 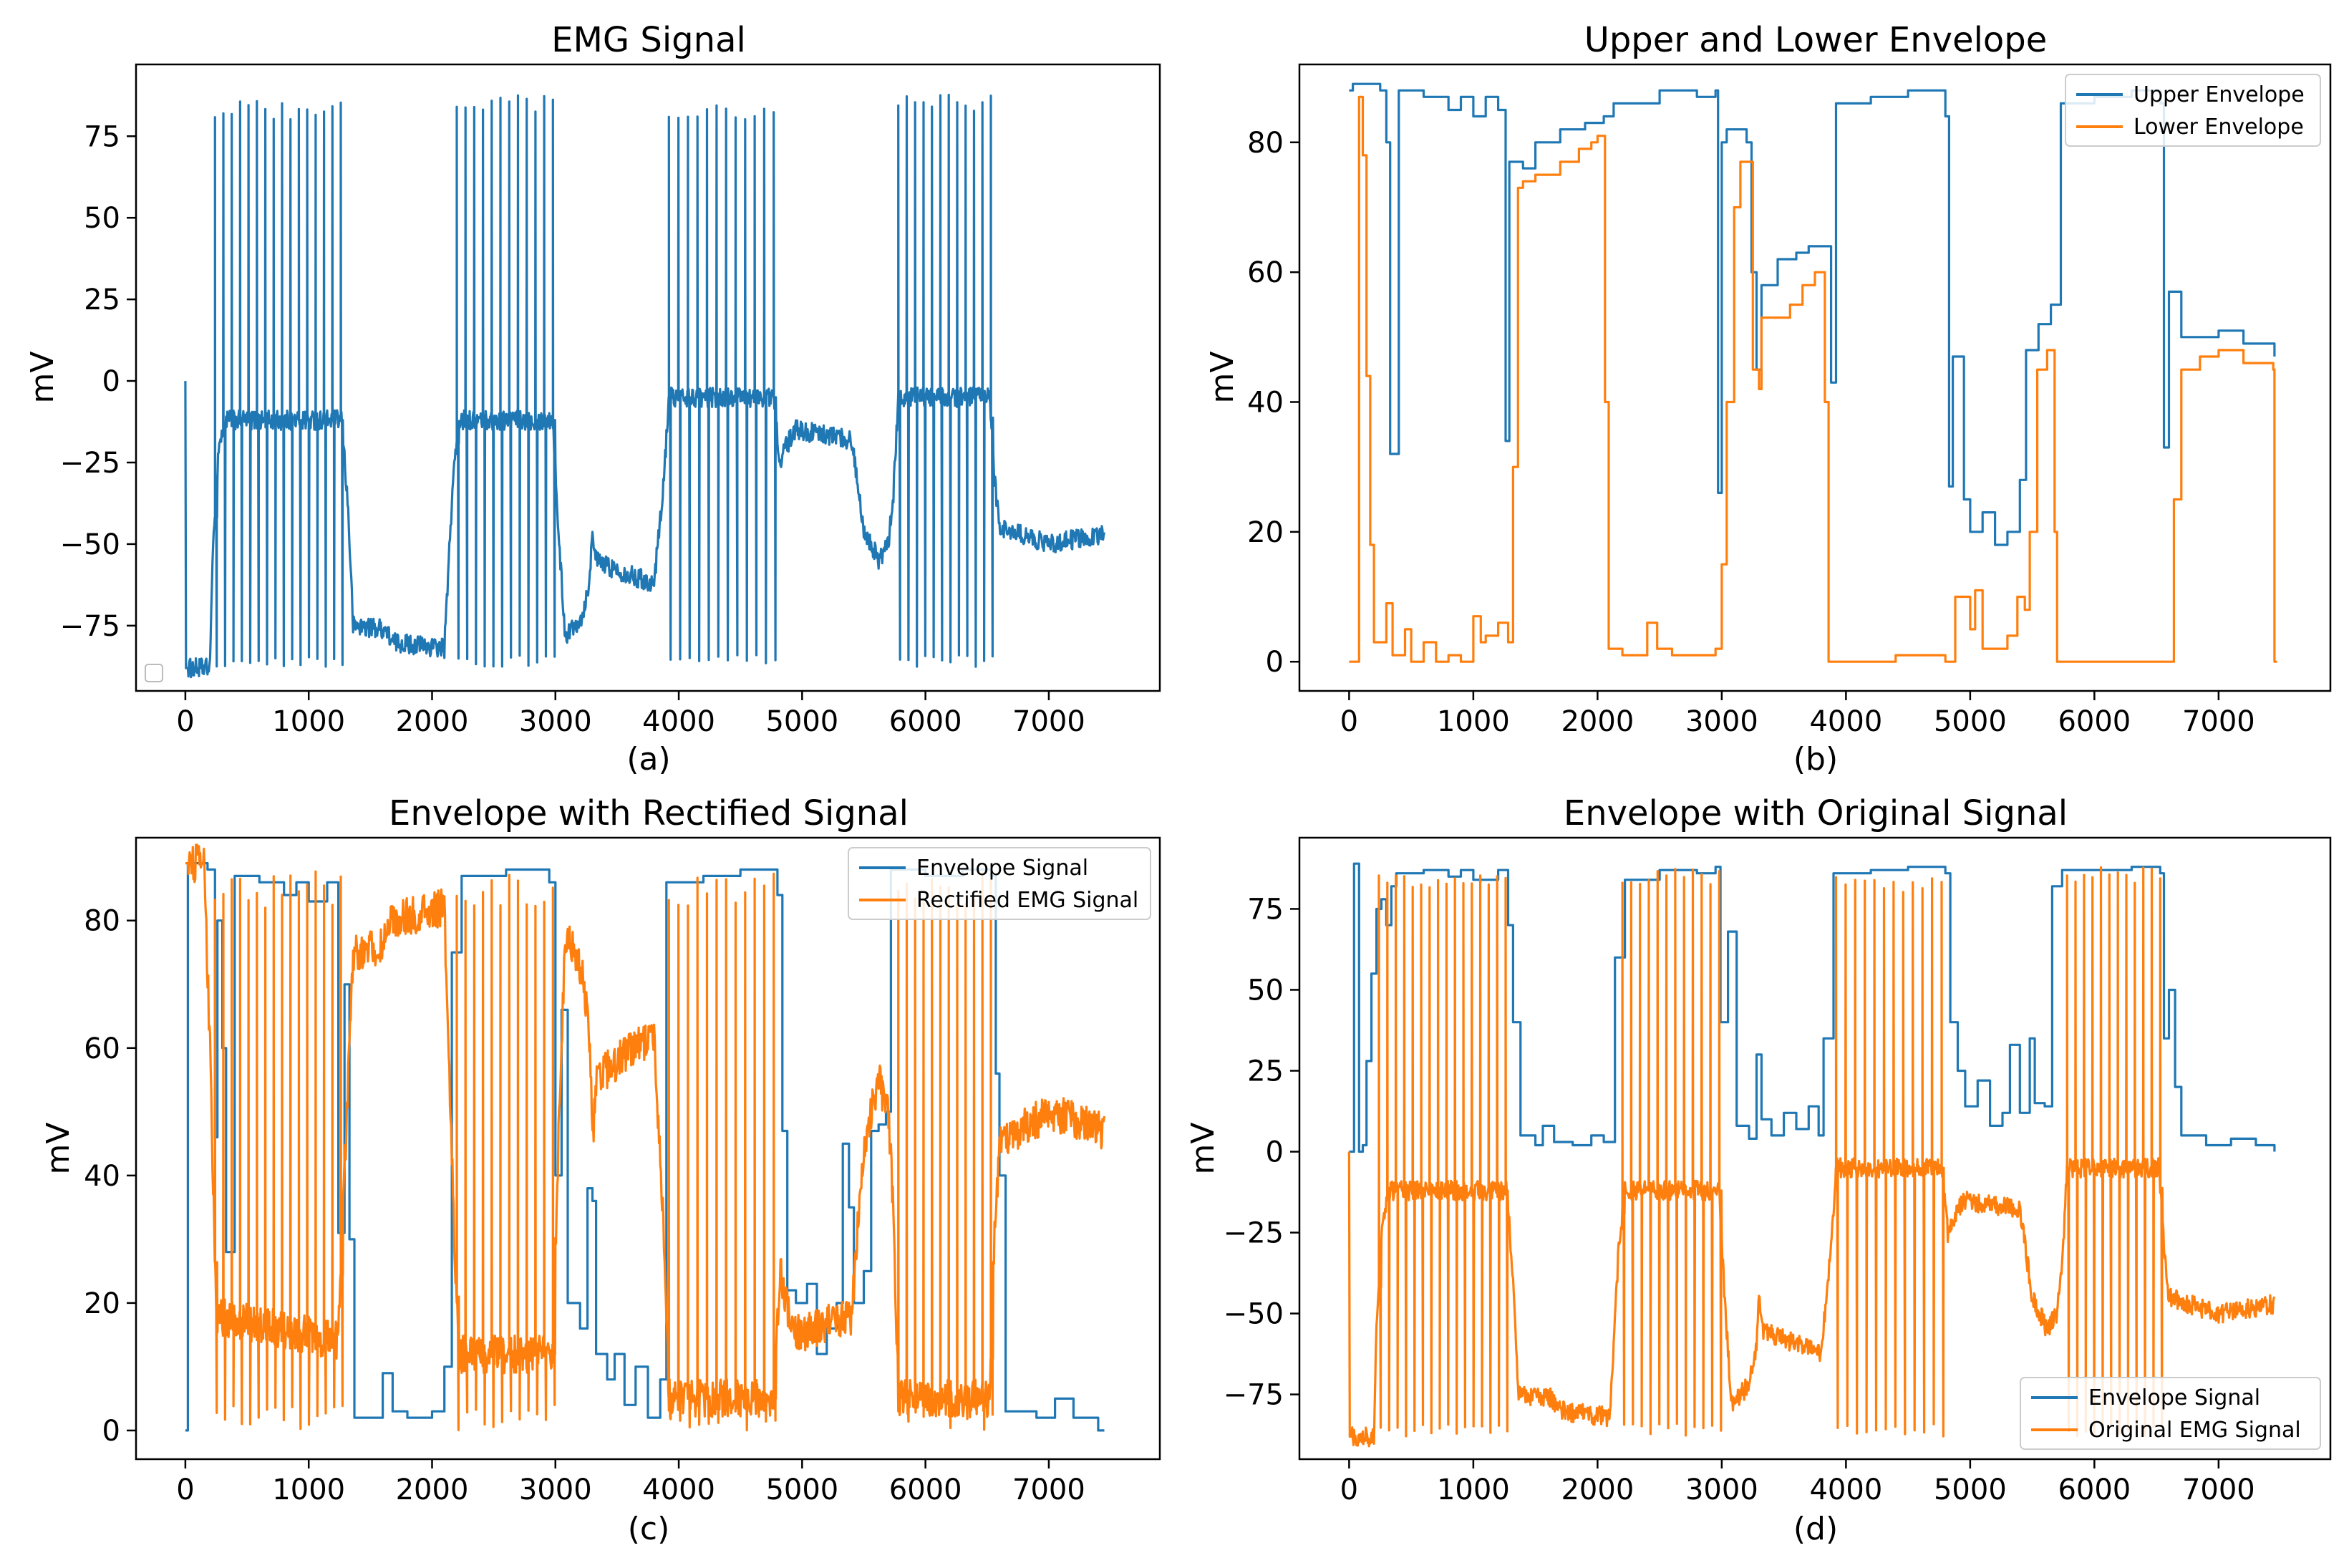 What do you see at coordinates (102, 136) in the screenshot?
I see `panel-a-ytick-label: 75` at bounding box center [102, 136].